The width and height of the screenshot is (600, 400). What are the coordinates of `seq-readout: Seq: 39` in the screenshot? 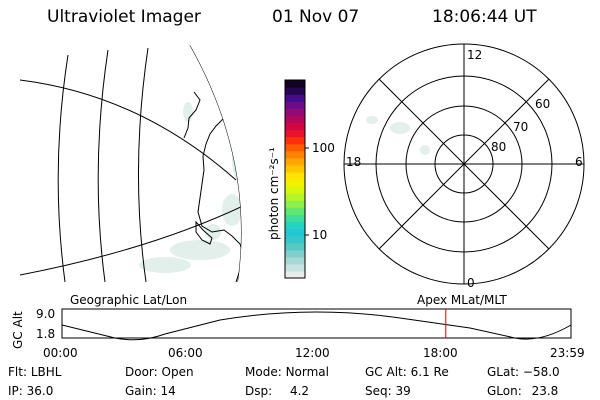 It's located at (388, 391).